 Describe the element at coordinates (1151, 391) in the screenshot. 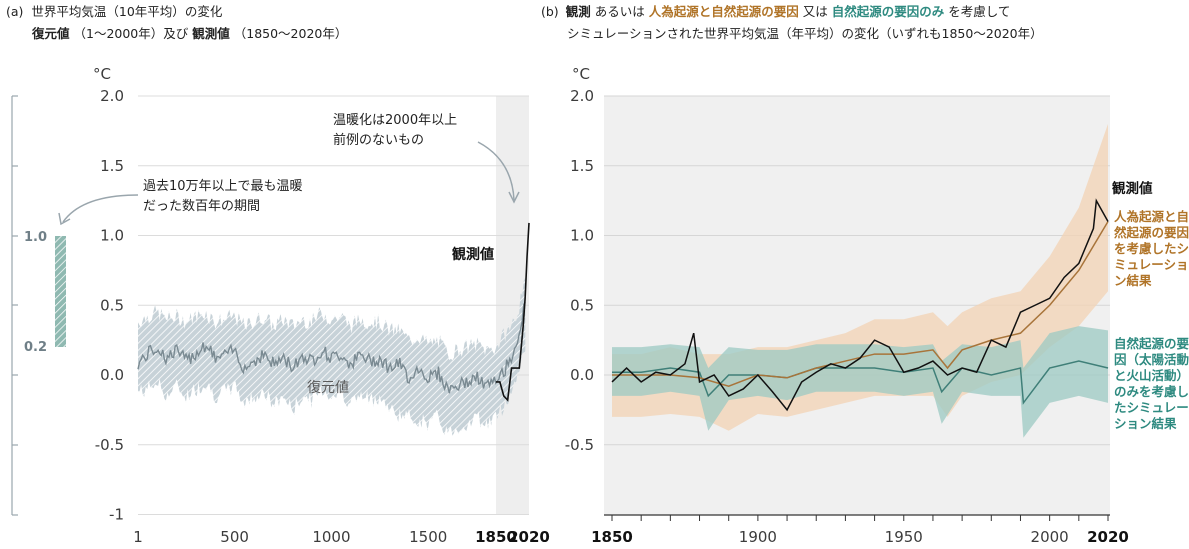

I see `series-label-line: のみを考慮し` at that location.